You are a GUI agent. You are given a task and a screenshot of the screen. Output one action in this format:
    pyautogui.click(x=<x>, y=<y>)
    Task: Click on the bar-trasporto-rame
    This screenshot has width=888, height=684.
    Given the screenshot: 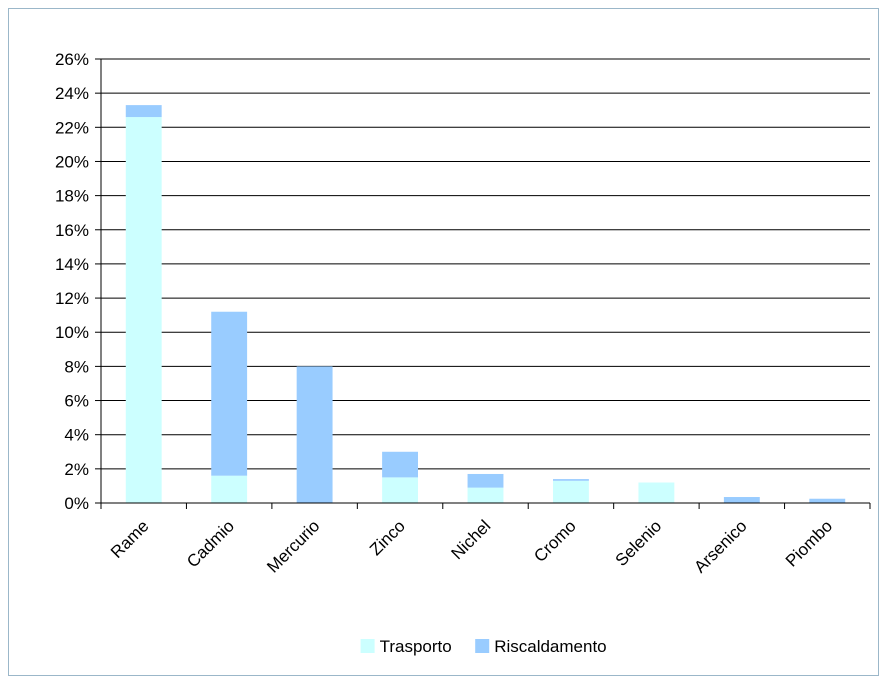 What is the action you would take?
    pyautogui.click(x=143, y=310)
    